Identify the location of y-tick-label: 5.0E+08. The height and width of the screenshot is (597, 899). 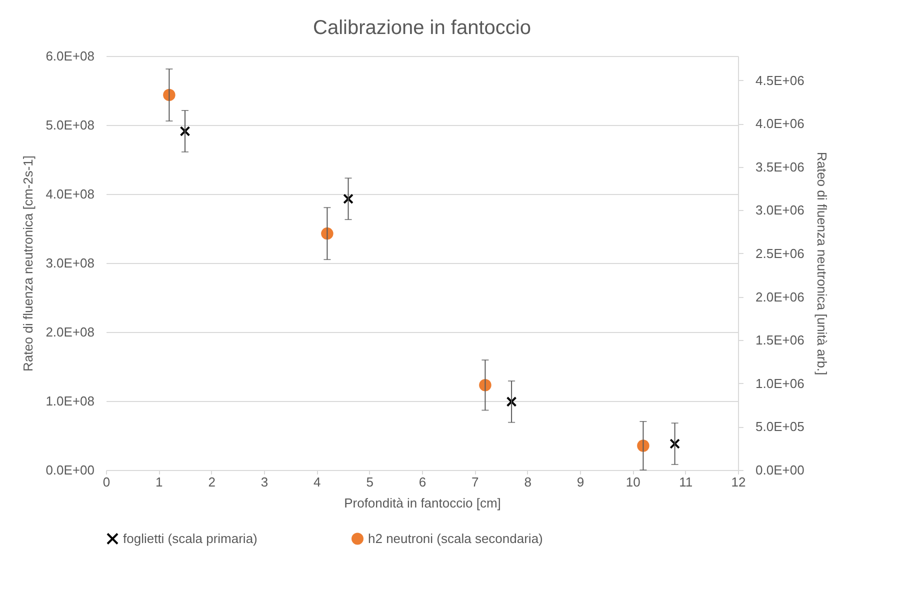
(70, 125).